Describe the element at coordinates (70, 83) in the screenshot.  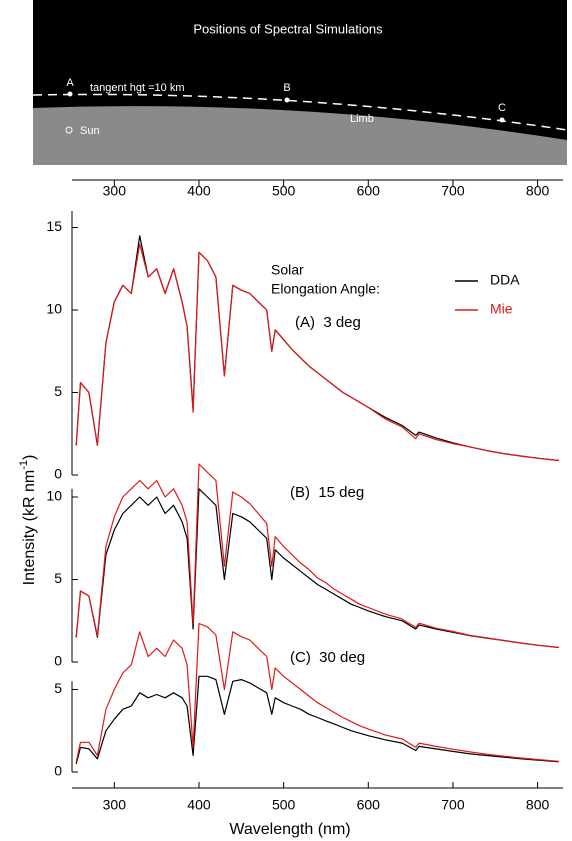
I see `label-a: A` at that location.